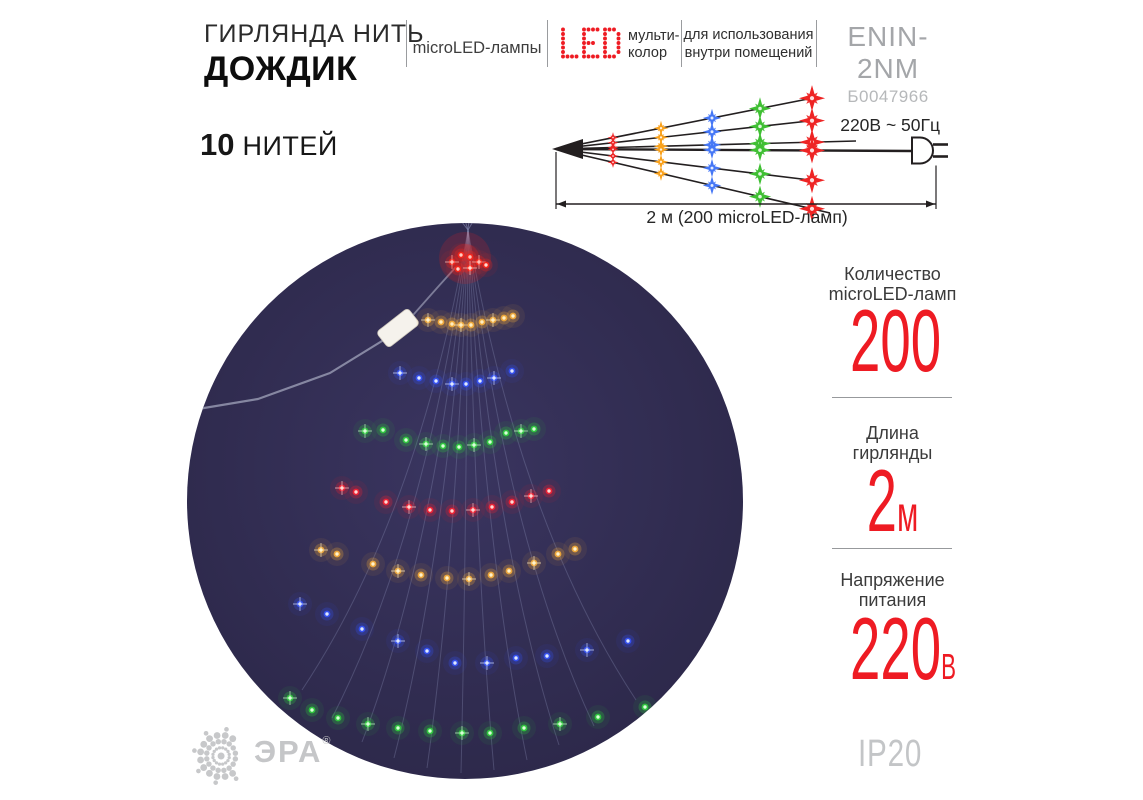  What do you see at coordinates (892, 443) in the screenshot?
I see `spec-label-length: Длина гирлянды` at bounding box center [892, 443].